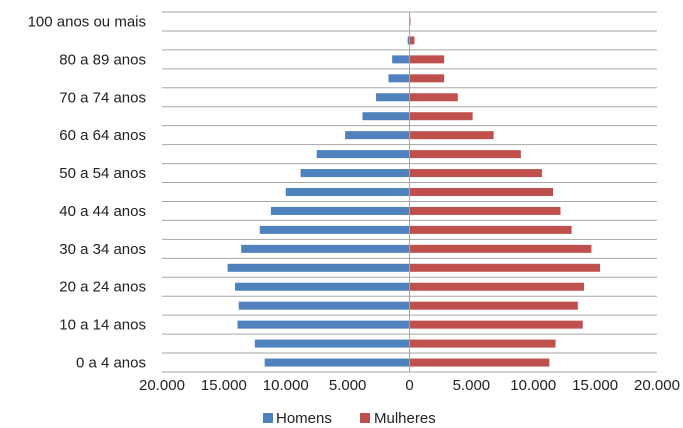 Image resolution: width=683 pixels, height=428 pixels. What do you see at coordinates (102, 135) in the screenshot?
I see `category-label: 60 a 64 anos` at bounding box center [102, 135].